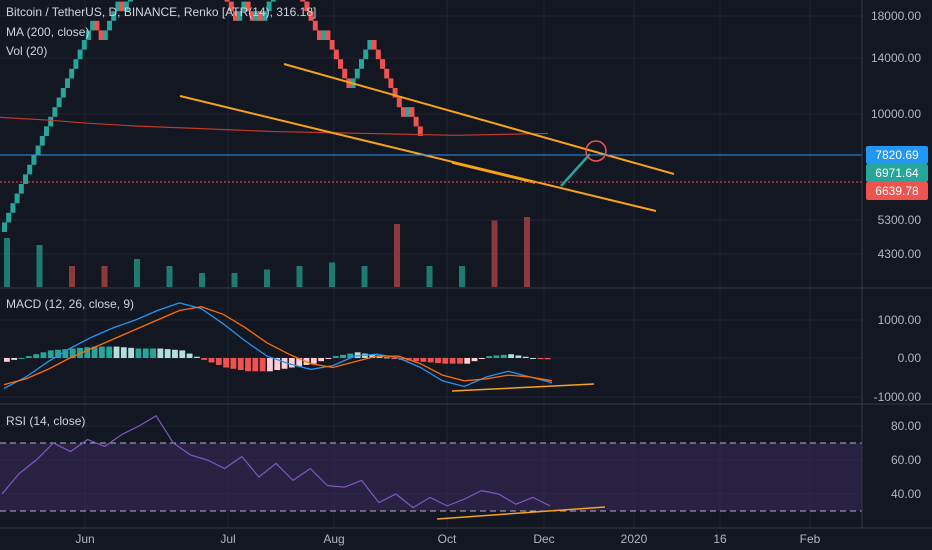  I want to click on price-tag-label: 6971.64, so click(897, 173).